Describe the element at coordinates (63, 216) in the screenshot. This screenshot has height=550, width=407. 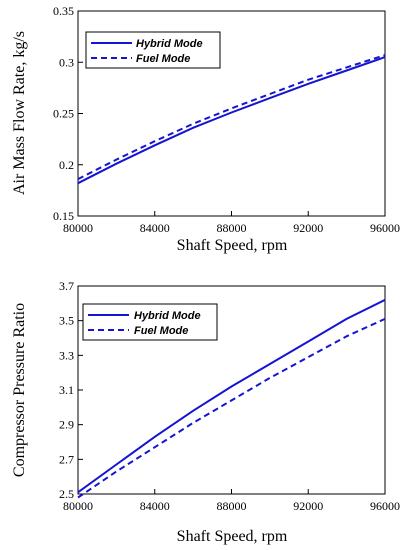
I see `y-tick-label: 0.15` at that location.